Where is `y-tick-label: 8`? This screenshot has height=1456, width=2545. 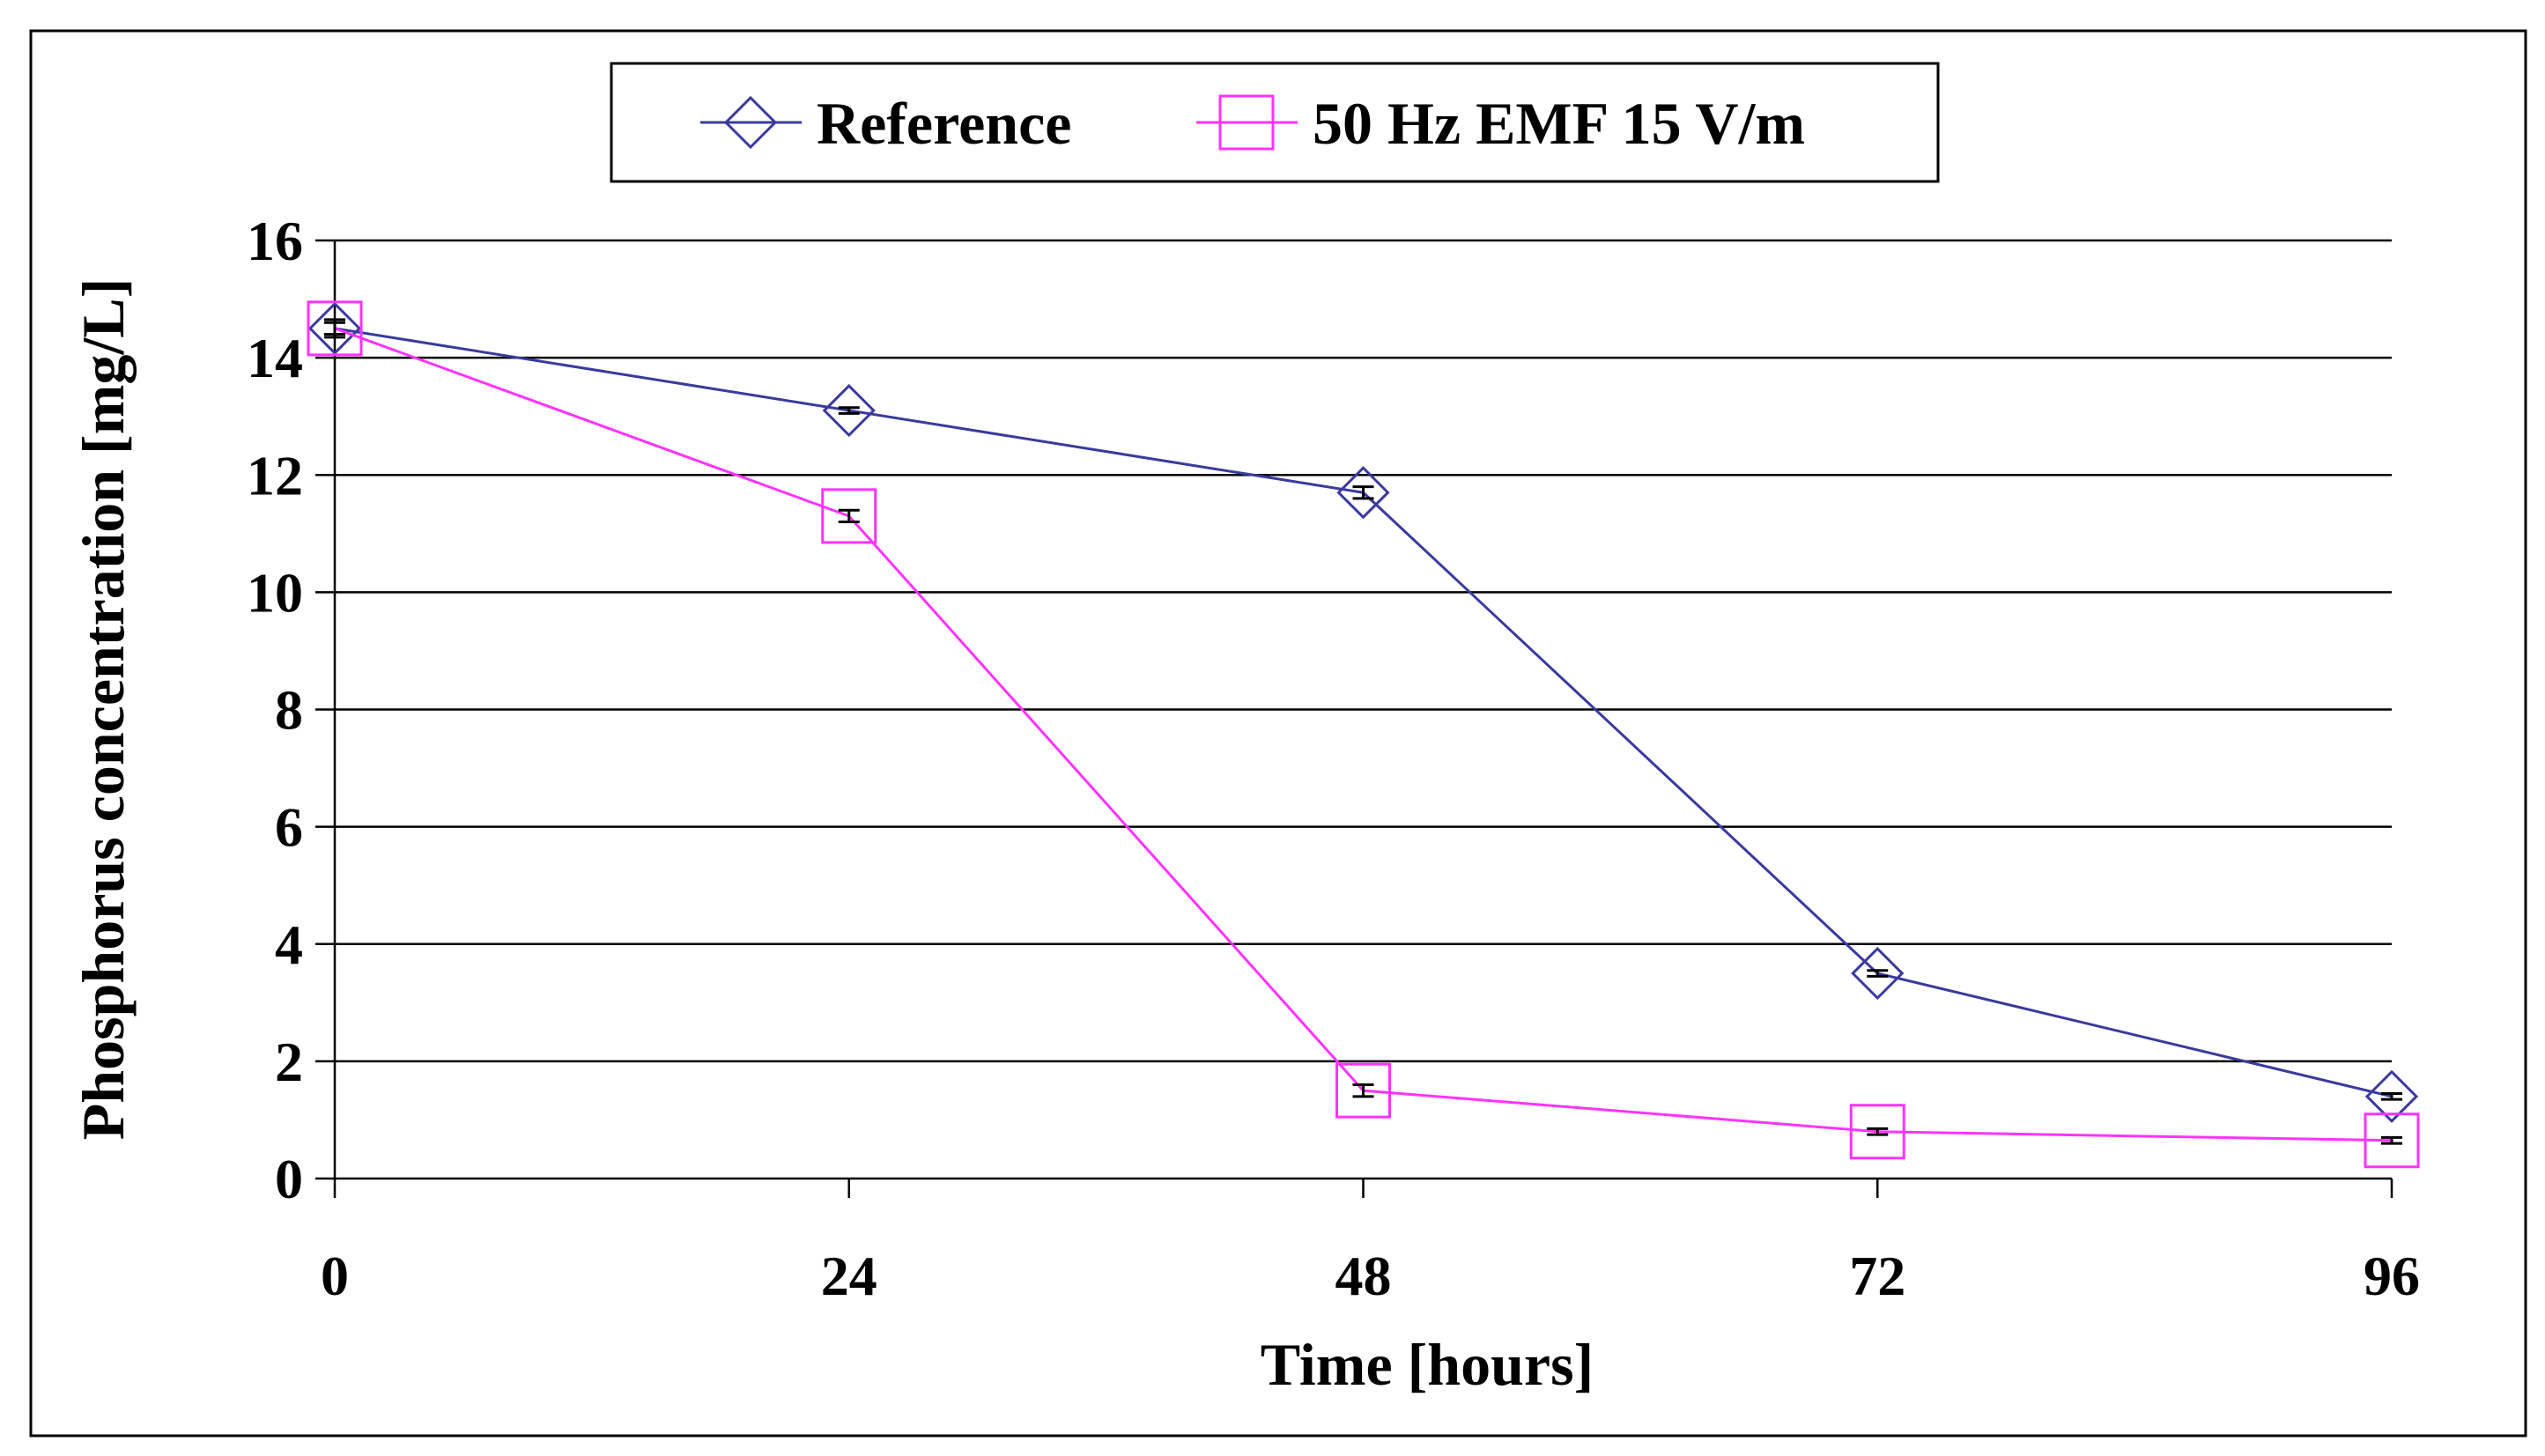 y-tick-label: 8 is located at coordinates (289, 710).